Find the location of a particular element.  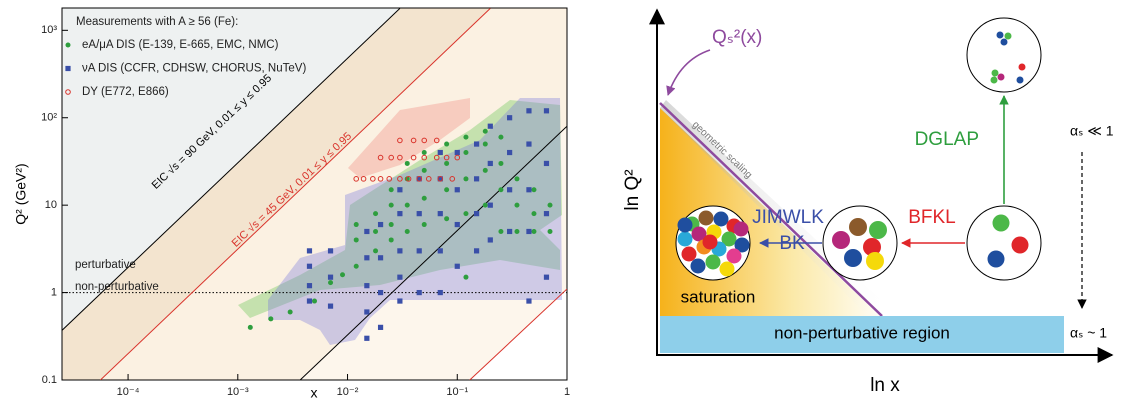

y-axis-label: Q² (GeV²) is located at coordinates (21, 193).